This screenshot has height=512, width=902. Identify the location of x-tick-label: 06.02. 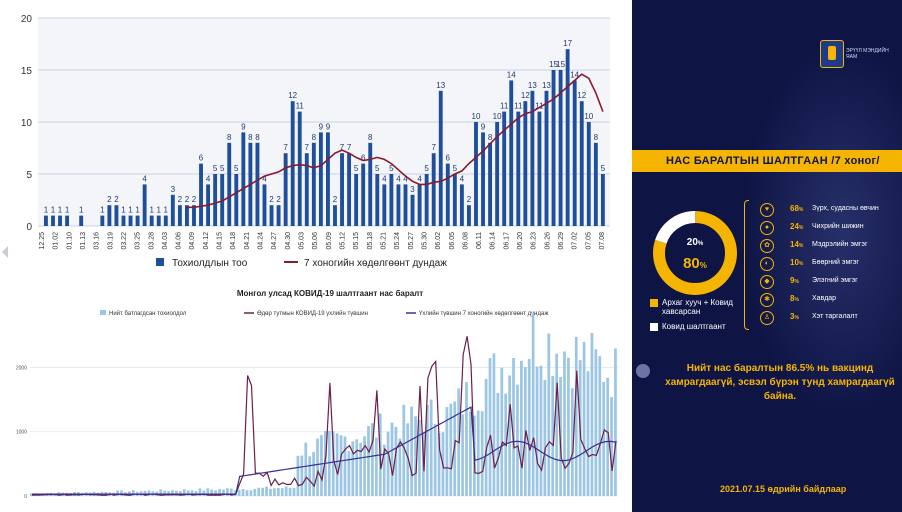
(438, 241).